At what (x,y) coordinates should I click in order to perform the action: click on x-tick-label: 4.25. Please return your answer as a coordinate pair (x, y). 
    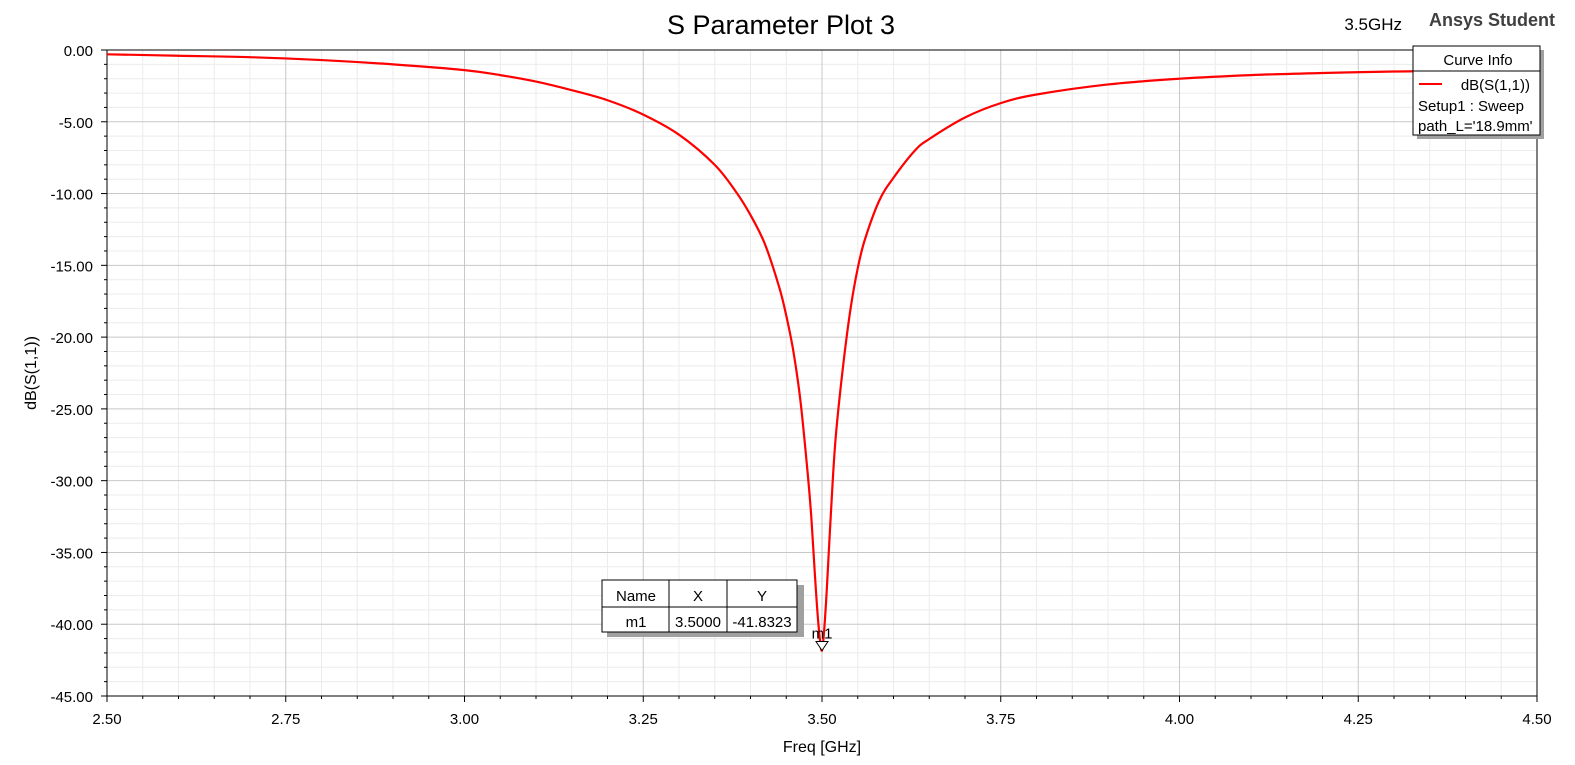
    Looking at the image, I should click on (1358, 719).